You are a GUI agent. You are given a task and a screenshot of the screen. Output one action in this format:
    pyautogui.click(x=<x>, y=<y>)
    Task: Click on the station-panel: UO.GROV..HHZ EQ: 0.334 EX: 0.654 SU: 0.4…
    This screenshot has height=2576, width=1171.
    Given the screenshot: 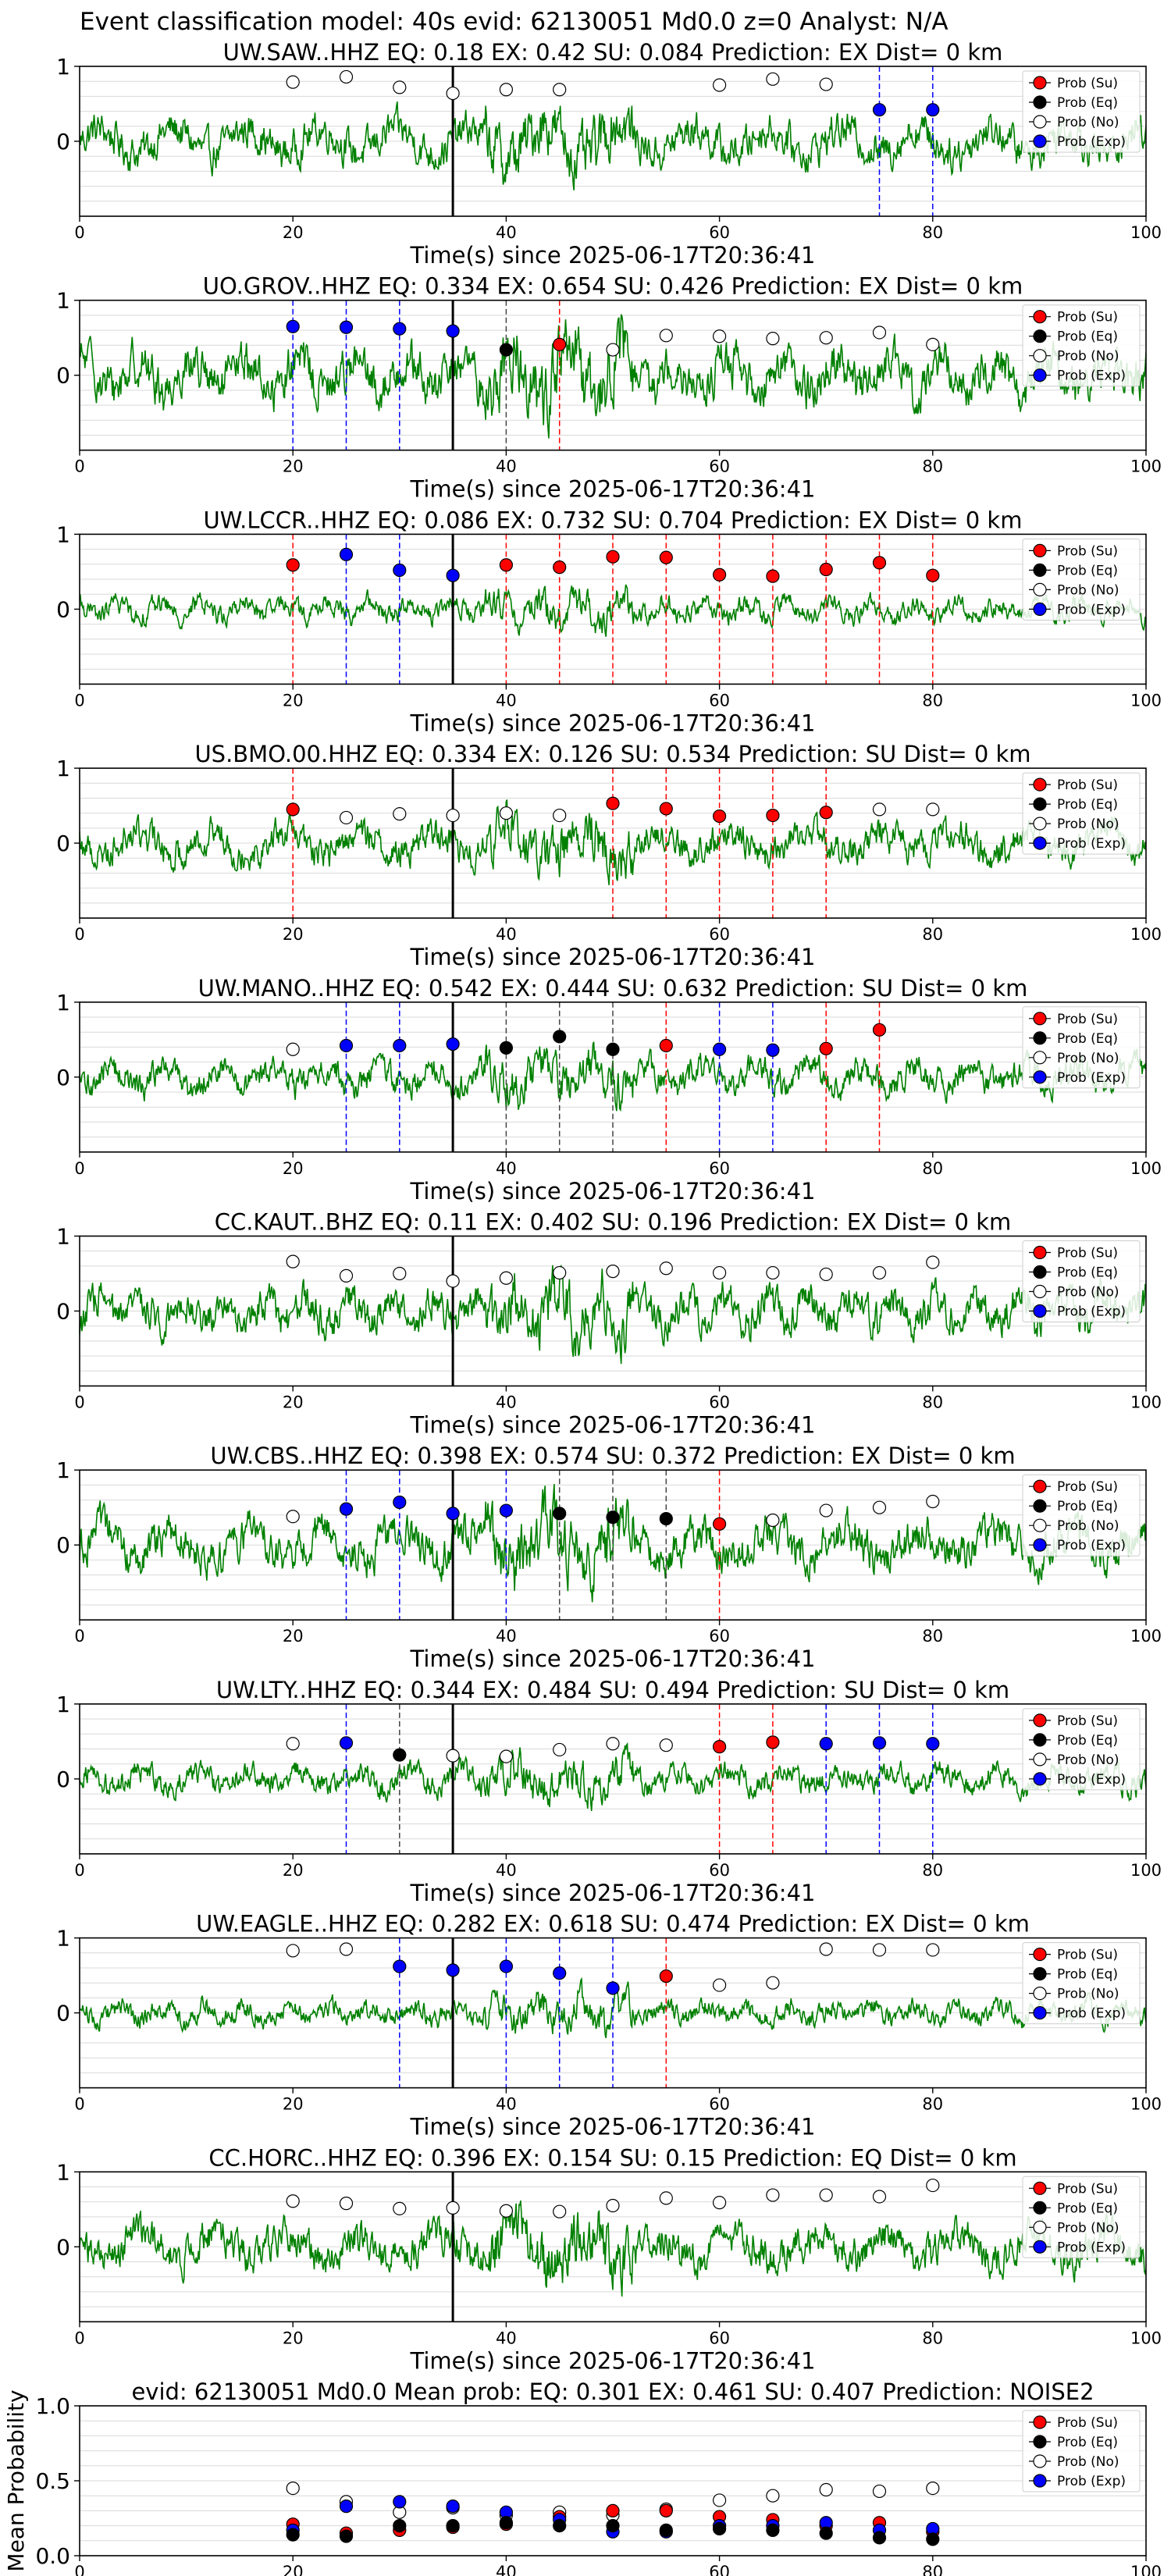 What is the action you would take?
    pyautogui.click(x=609, y=388)
    